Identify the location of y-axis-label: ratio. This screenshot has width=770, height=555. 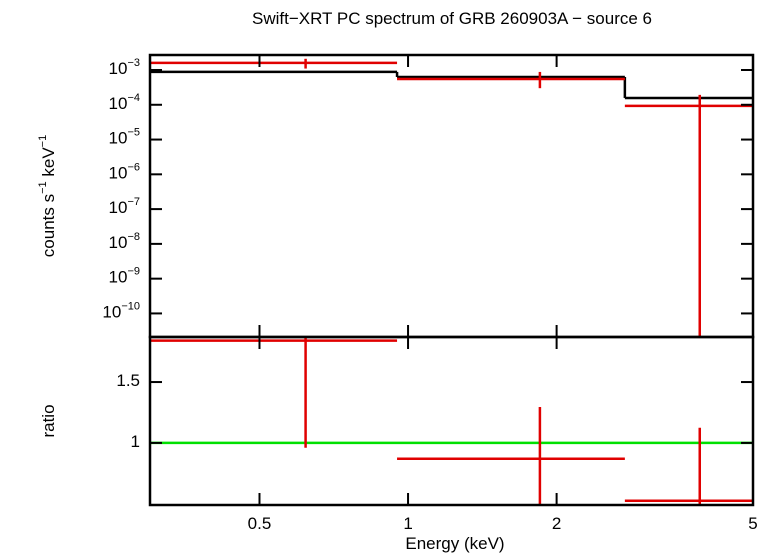
(48, 420).